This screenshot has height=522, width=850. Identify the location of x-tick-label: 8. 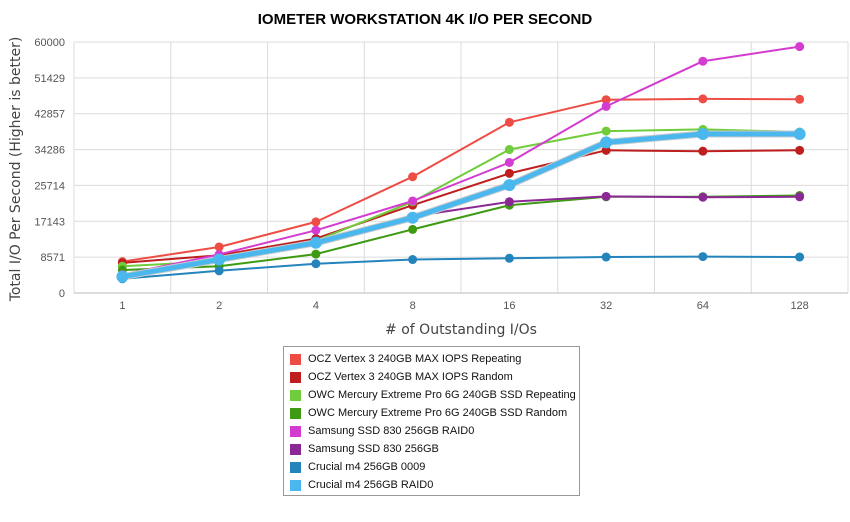
(413, 306).